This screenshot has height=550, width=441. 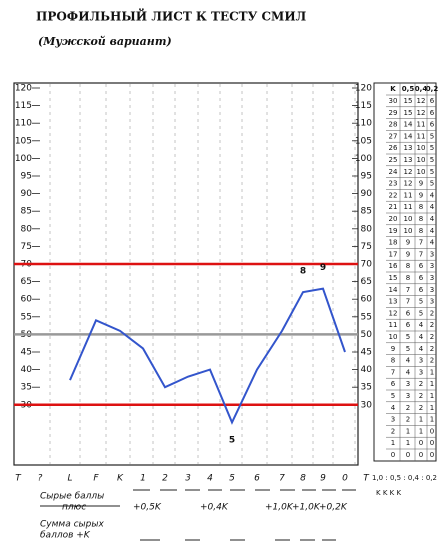 I want to click on x-tick-label: 1, so click(x=143, y=479).